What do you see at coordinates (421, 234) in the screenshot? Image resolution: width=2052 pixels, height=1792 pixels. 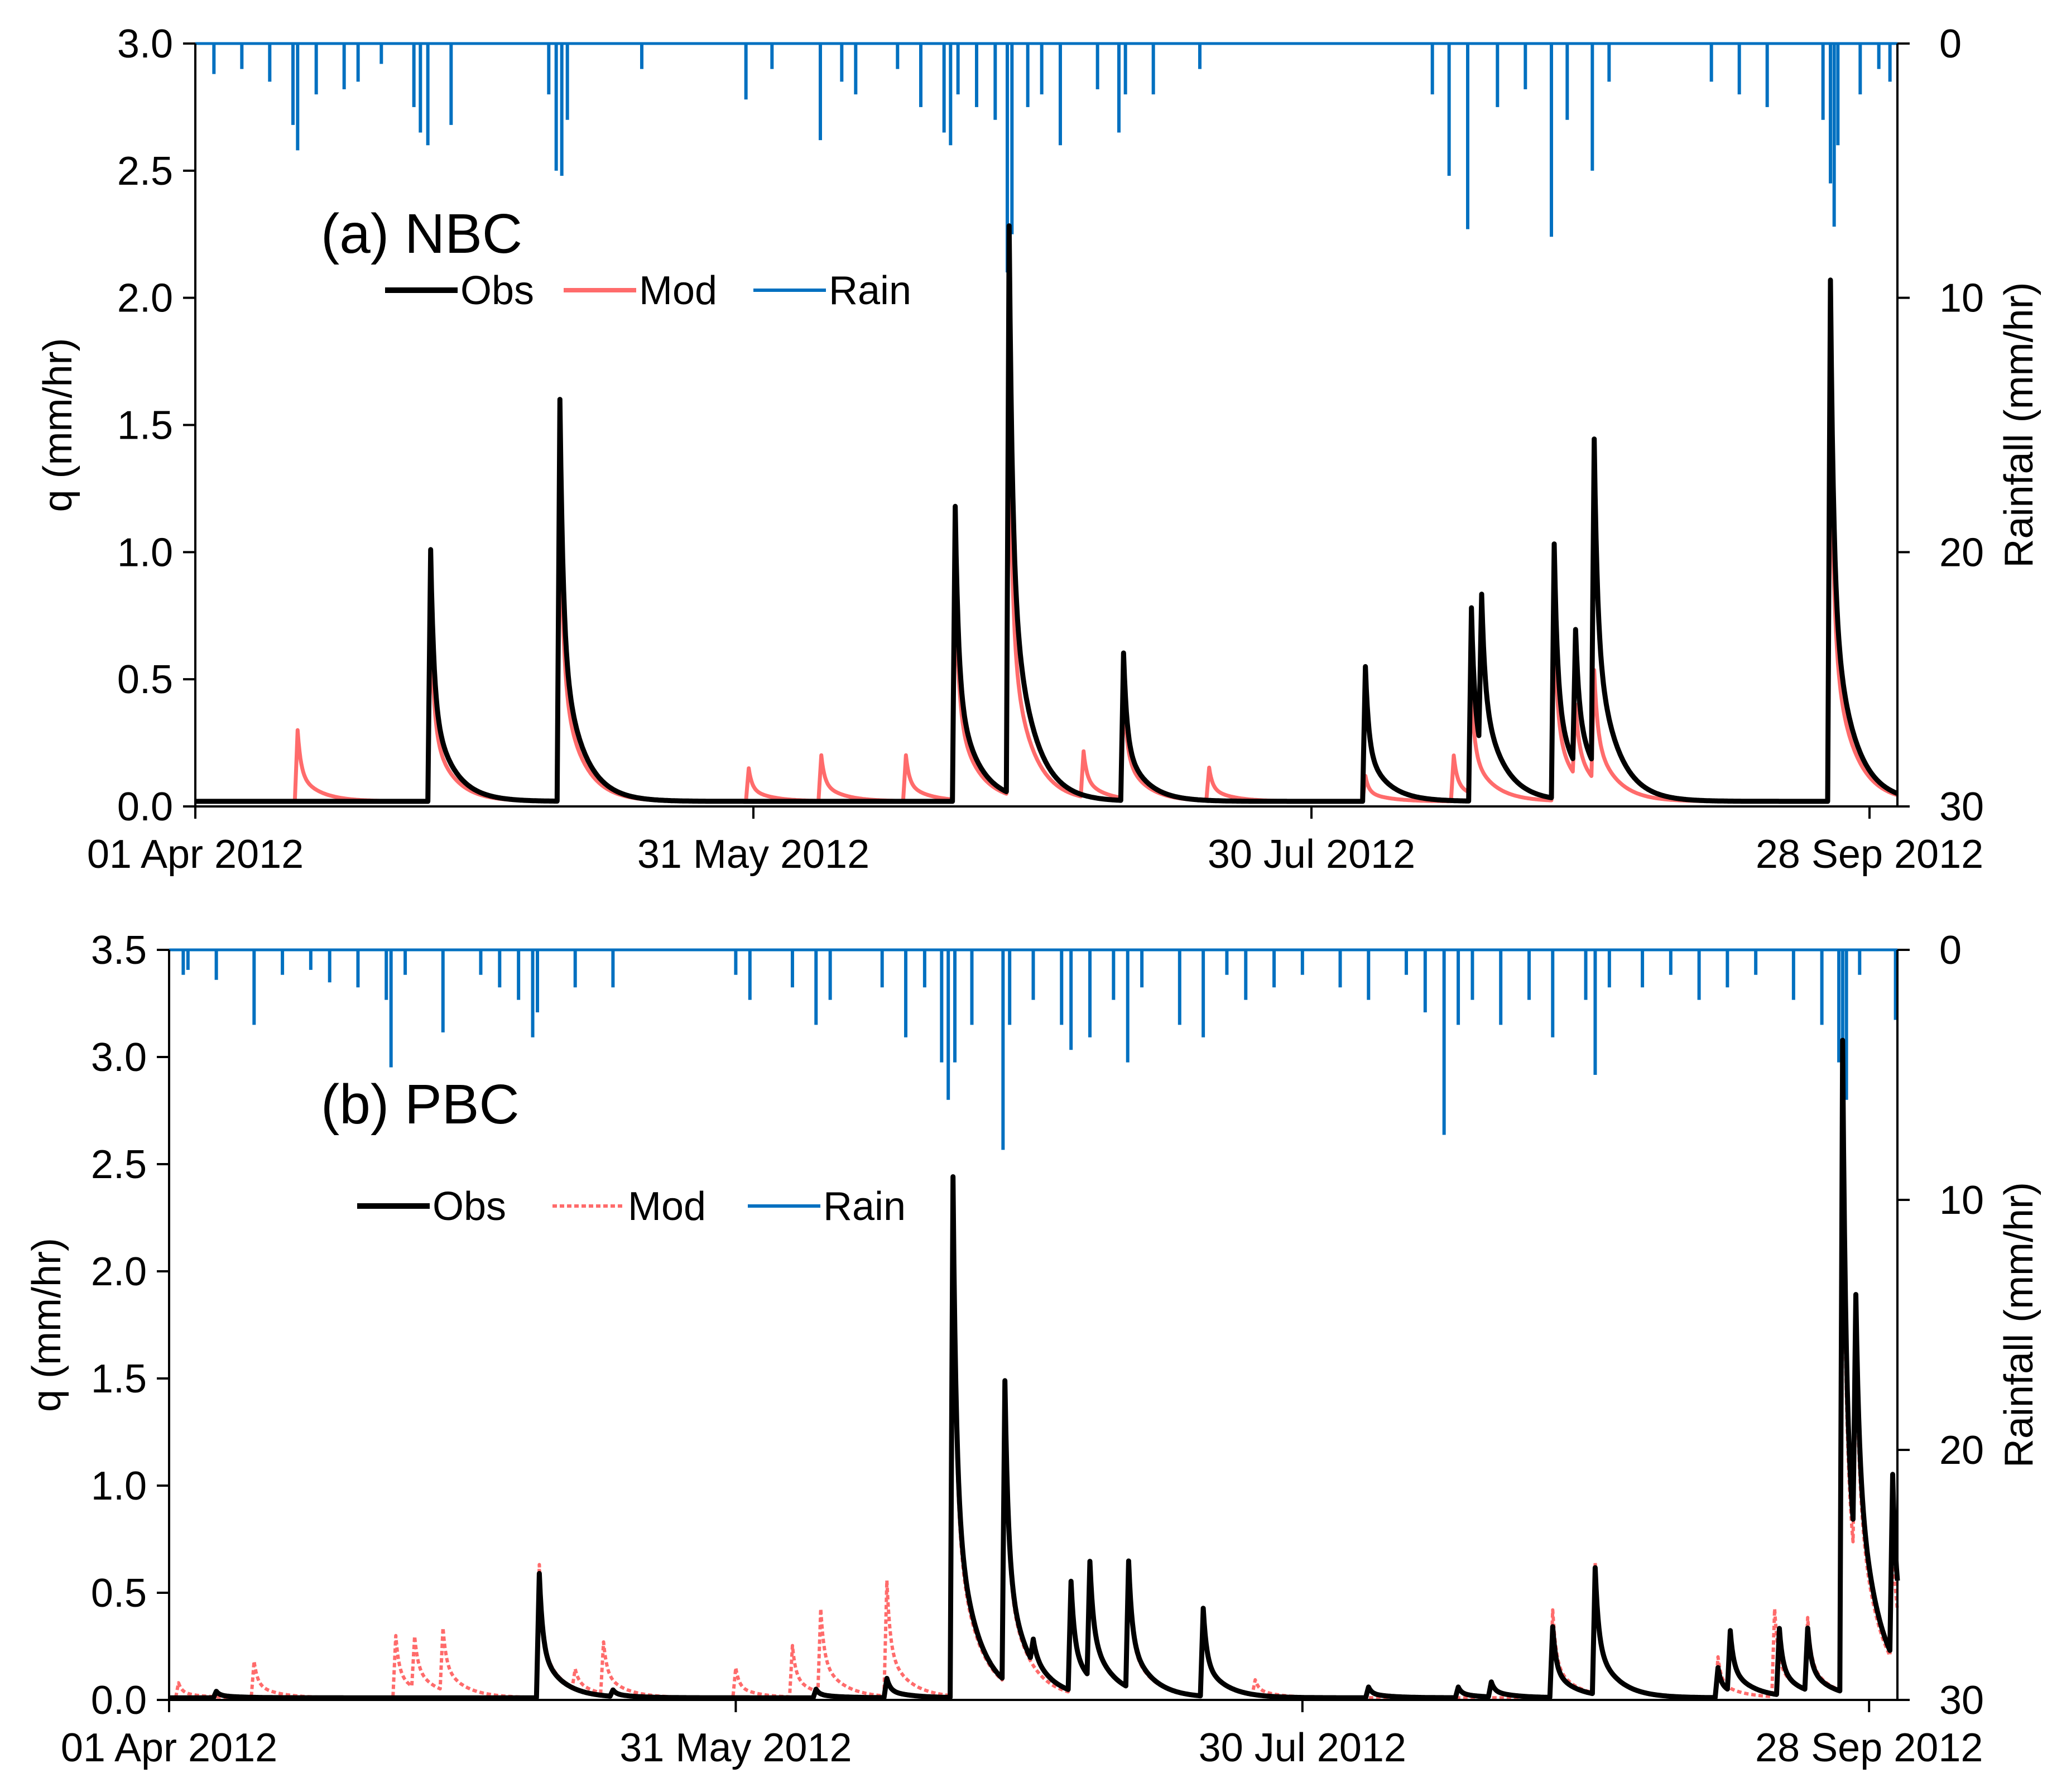 I see `panel-title: (a) NBC` at bounding box center [421, 234].